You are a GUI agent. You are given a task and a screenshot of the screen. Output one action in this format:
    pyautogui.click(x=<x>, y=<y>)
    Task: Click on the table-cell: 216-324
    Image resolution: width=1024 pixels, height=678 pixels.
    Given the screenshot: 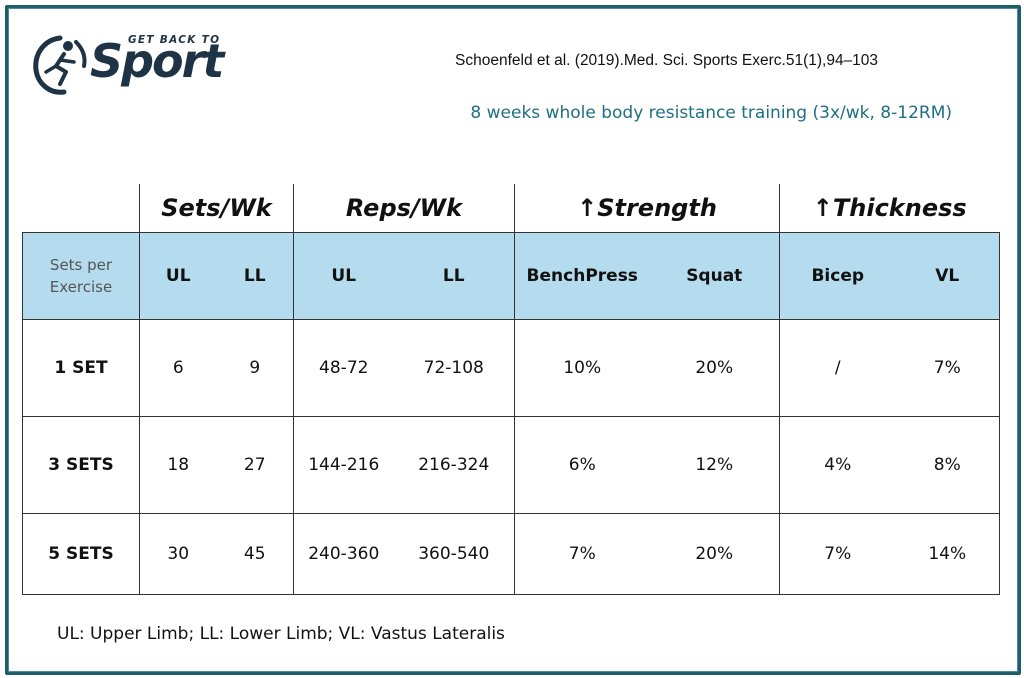 What is the action you would take?
    pyautogui.click(x=454, y=465)
    